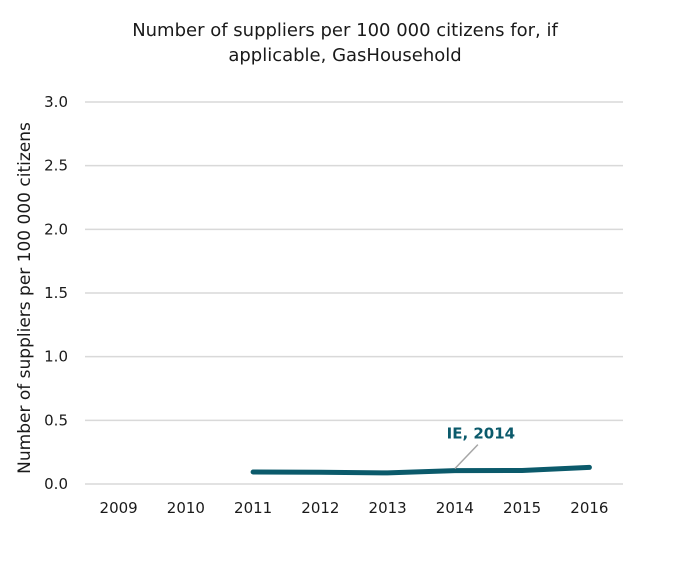 This screenshot has height=571, width=690. I want to click on x-tick-label: 2013, so click(388, 508).